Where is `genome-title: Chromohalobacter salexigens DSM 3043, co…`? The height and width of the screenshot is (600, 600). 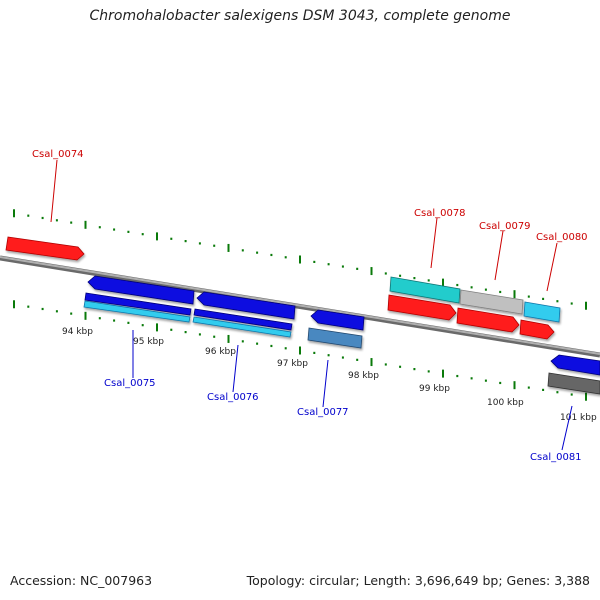
genome-title: Chromohalobacter salexigens DSM 3043, co… is located at coordinates (300, 16).